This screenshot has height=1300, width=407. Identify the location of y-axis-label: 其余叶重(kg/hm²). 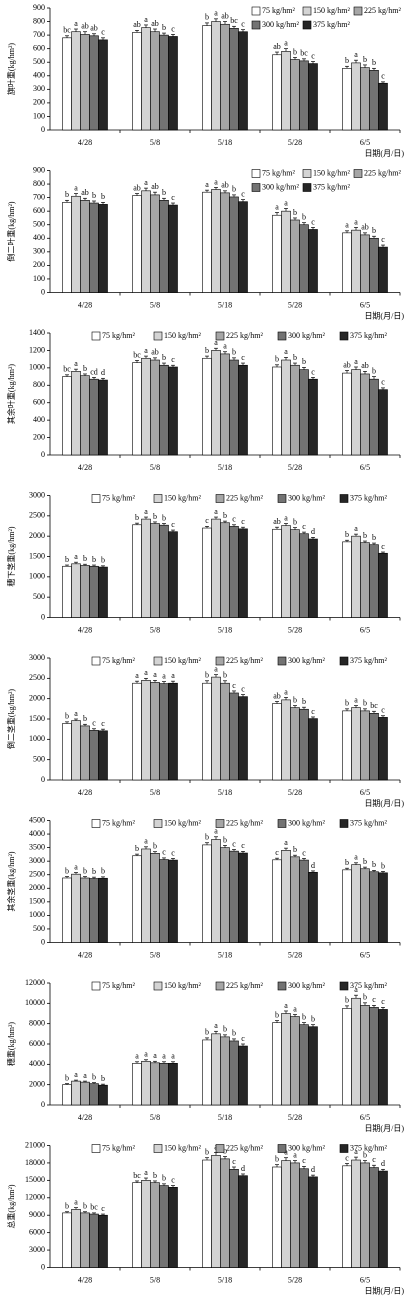
(11, 394).